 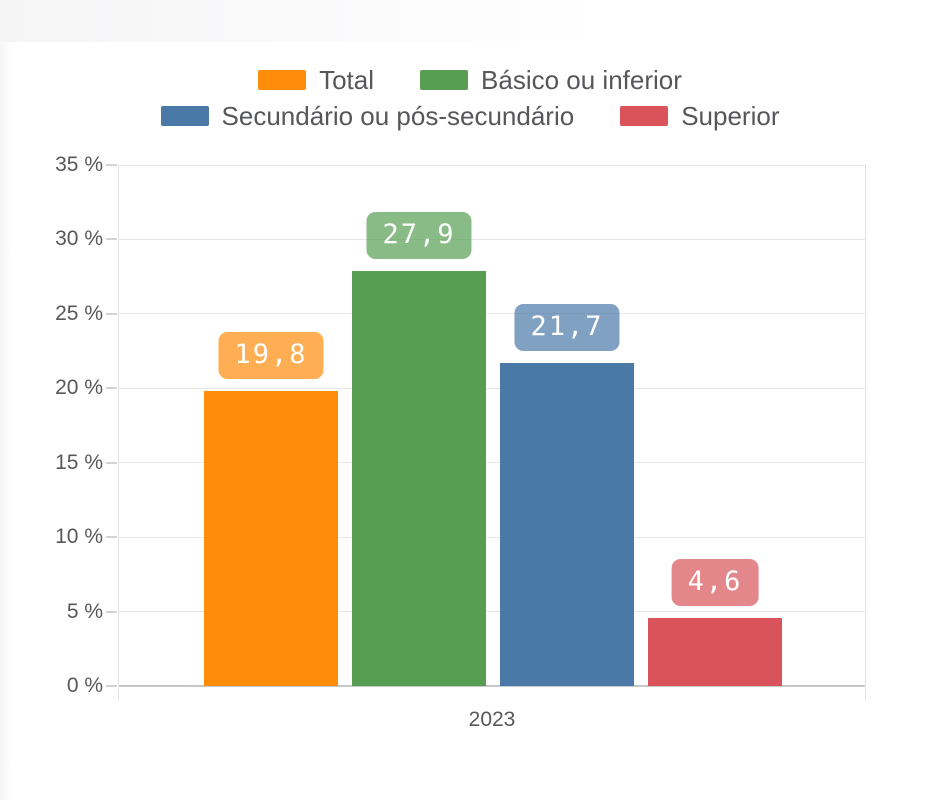 What do you see at coordinates (79, 388) in the screenshot?
I see `y-tick-label: 20 %` at bounding box center [79, 388].